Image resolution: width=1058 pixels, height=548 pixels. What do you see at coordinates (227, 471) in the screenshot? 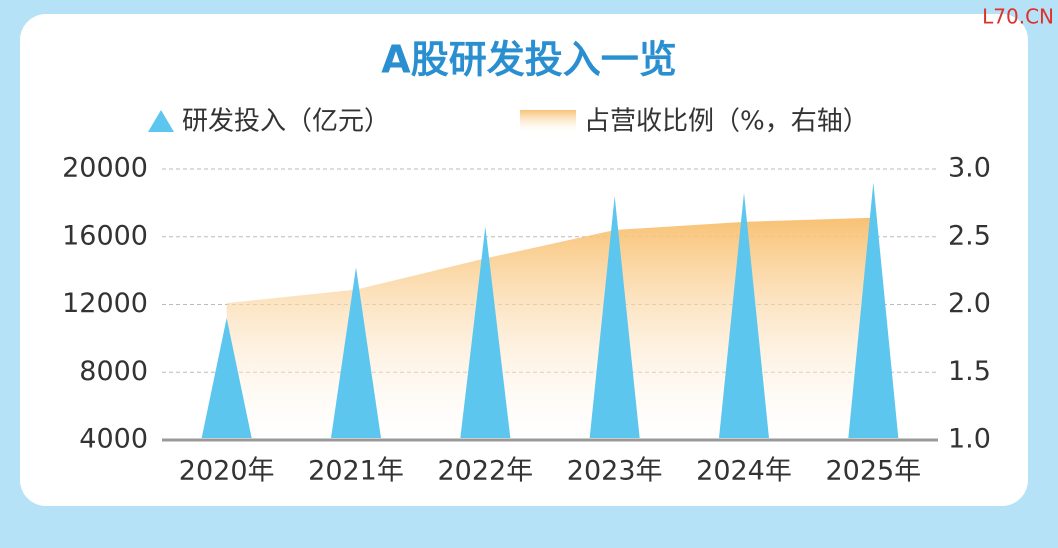
I see `x-tick-label: 2020年` at bounding box center [227, 471].